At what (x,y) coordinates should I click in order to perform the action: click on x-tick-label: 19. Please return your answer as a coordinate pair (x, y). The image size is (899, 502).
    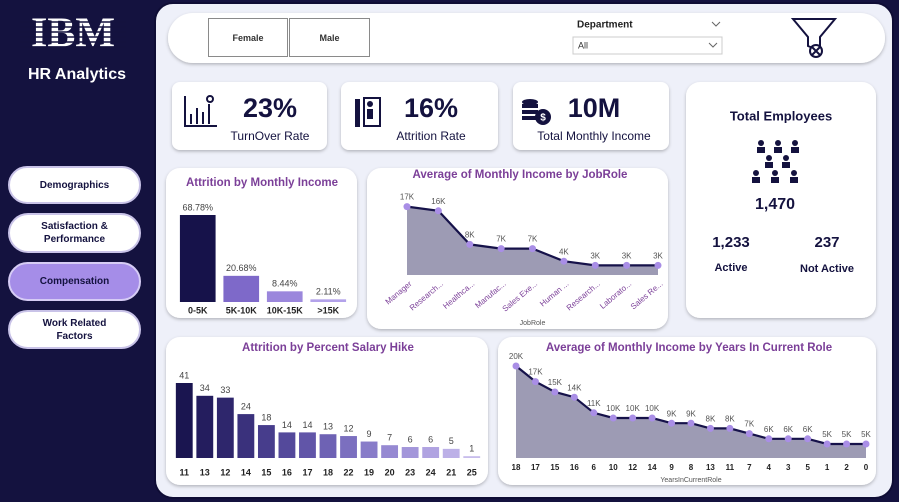
    Looking at the image, I should click on (369, 472).